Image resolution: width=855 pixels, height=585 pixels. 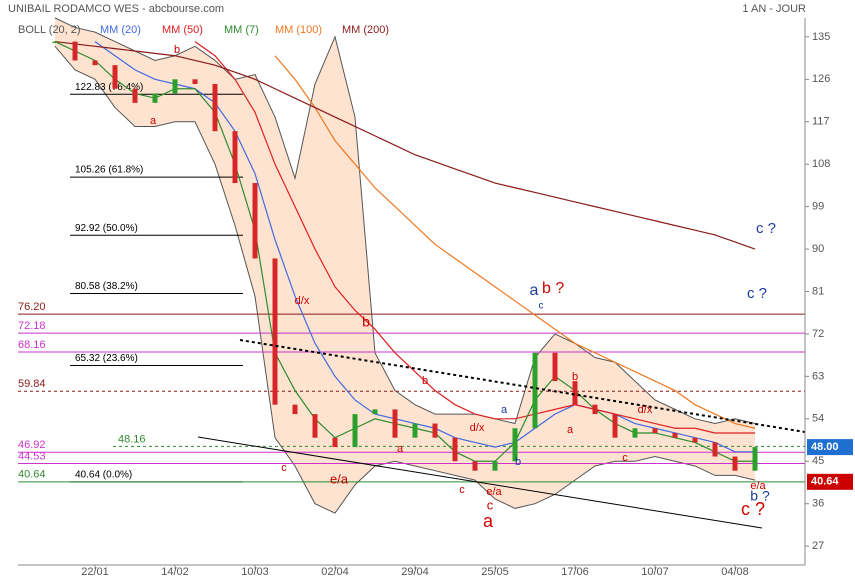 I want to click on level-label: 44.53, so click(x=32, y=456).